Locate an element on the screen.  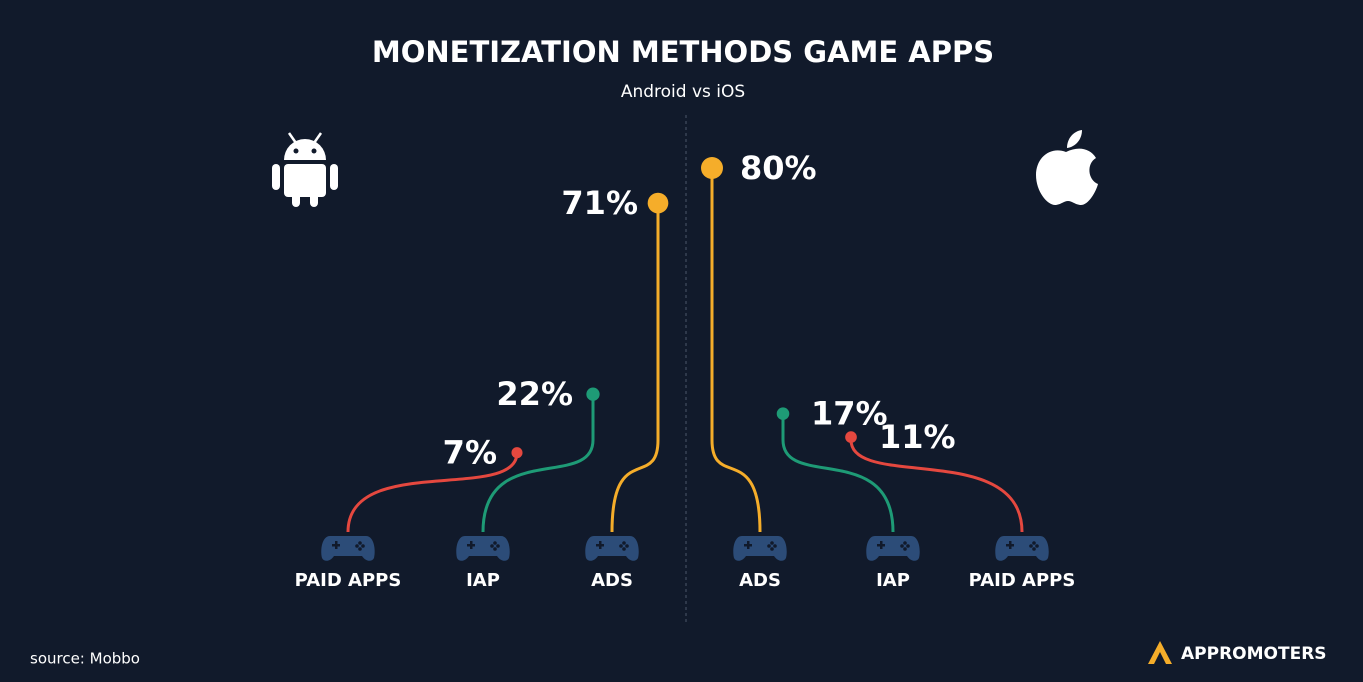
value-label: 22% is located at coordinates (534, 394).